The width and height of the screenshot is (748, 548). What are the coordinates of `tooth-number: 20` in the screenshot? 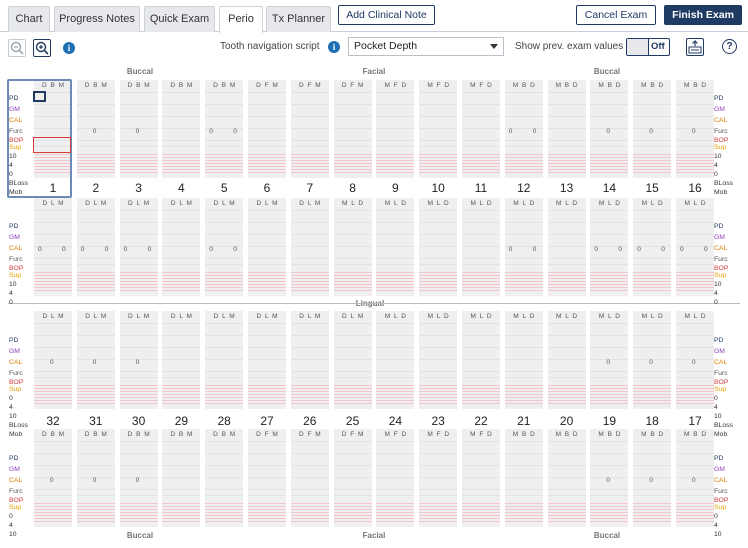 It's located at (566, 421).